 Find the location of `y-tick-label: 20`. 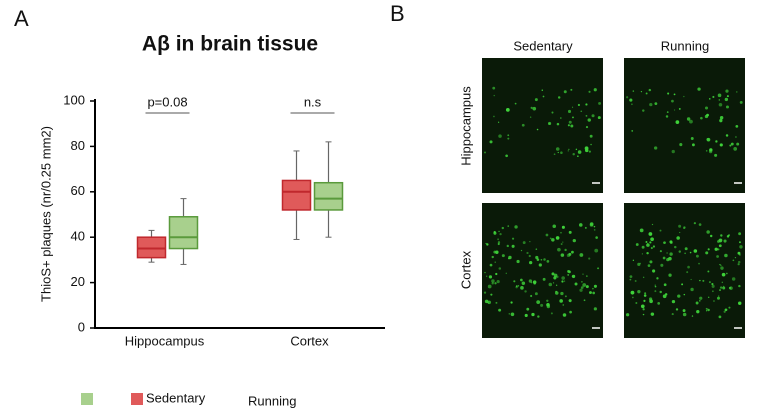

y-tick-label: 20 is located at coordinates (78, 281).